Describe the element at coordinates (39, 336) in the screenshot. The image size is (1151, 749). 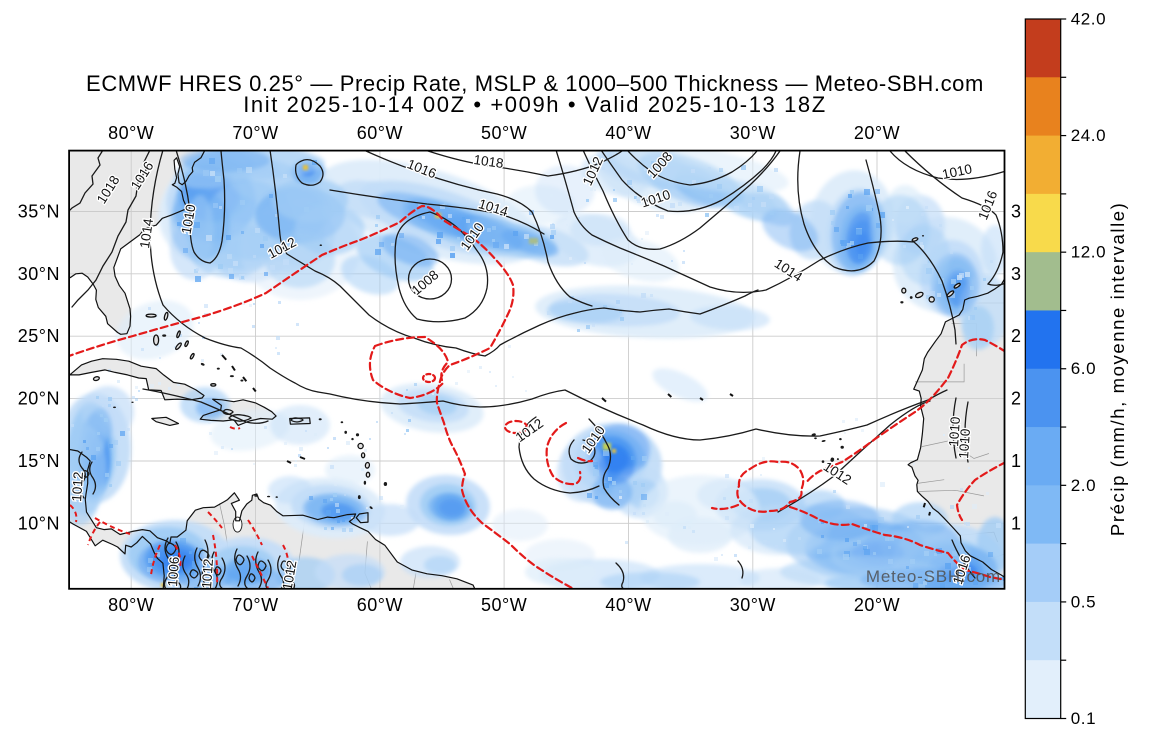
I see `svg-text: 25°N` at that location.